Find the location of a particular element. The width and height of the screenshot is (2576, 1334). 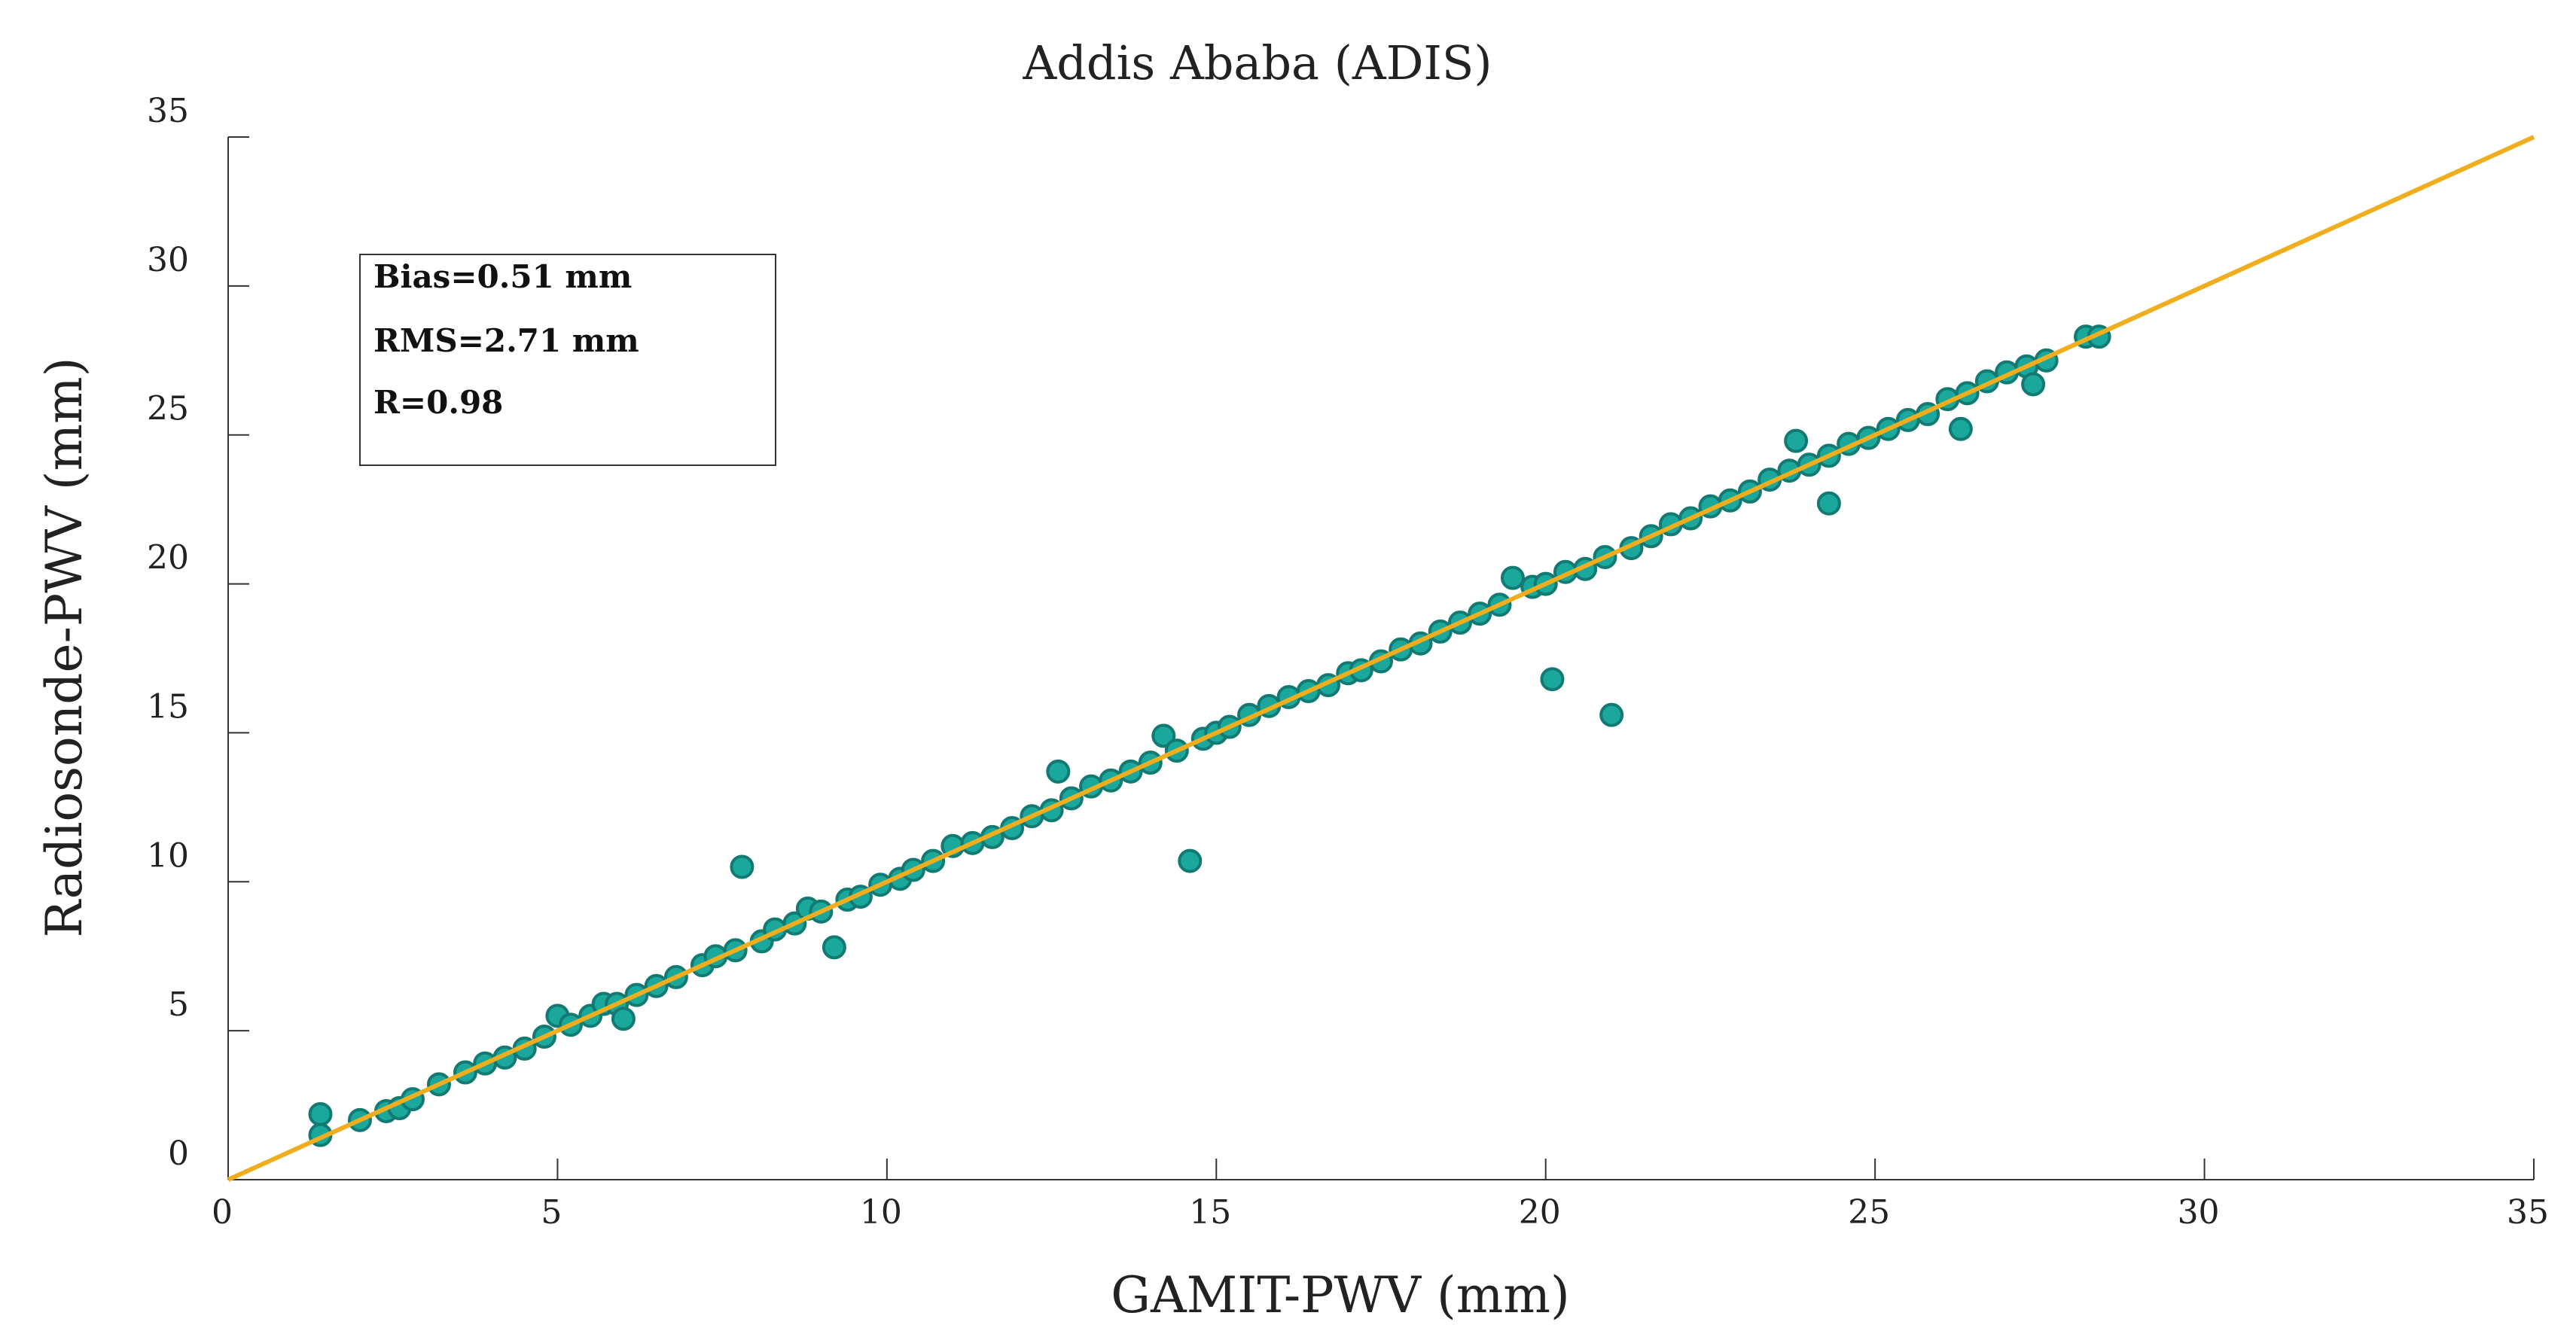

y-axis: 0 5 10 15 20 25 30 35 is located at coordinates (198, 636).